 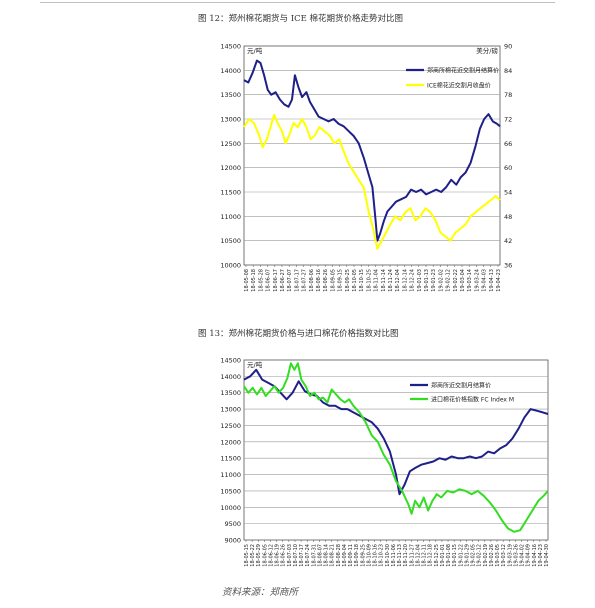 I want to click on x-tick-label: 18-11-24, so click(x=391, y=280).